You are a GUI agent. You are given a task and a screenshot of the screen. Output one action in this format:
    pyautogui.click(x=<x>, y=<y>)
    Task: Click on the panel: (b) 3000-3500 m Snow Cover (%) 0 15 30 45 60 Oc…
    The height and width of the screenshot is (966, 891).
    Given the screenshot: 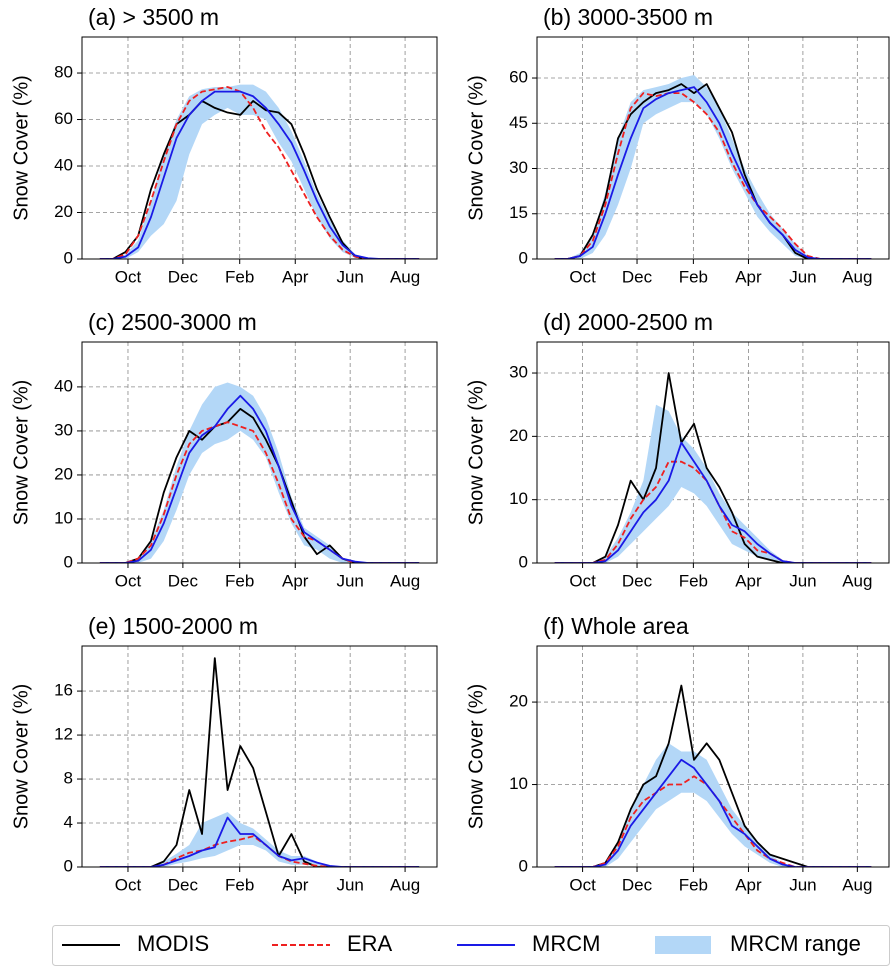 What is the action you would take?
    pyautogui.click(x=677, y=145)
    